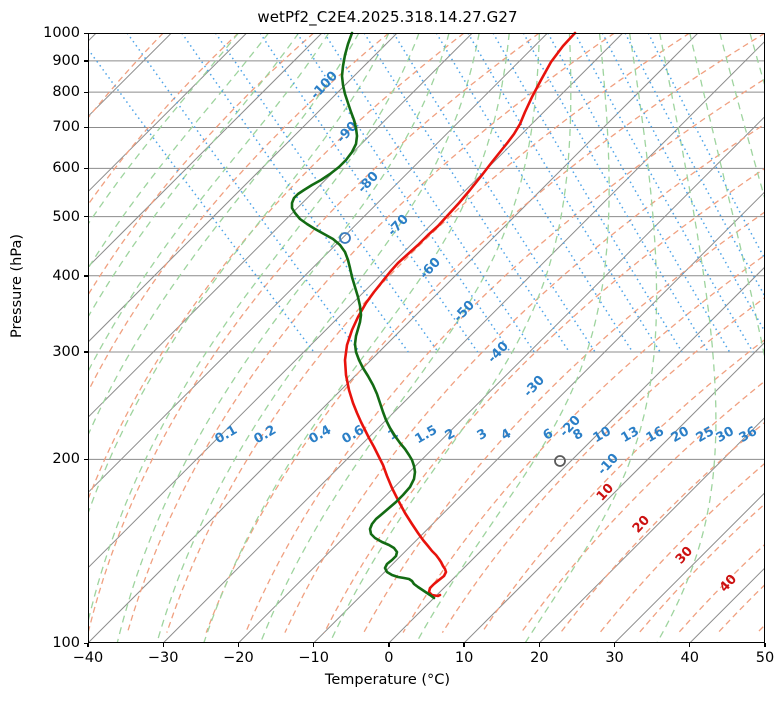 This screenshot has width=775, height=708. Describe the element at coordinates (313, 658) in the screenshot. I see `x-tick-label: −10` at that location.